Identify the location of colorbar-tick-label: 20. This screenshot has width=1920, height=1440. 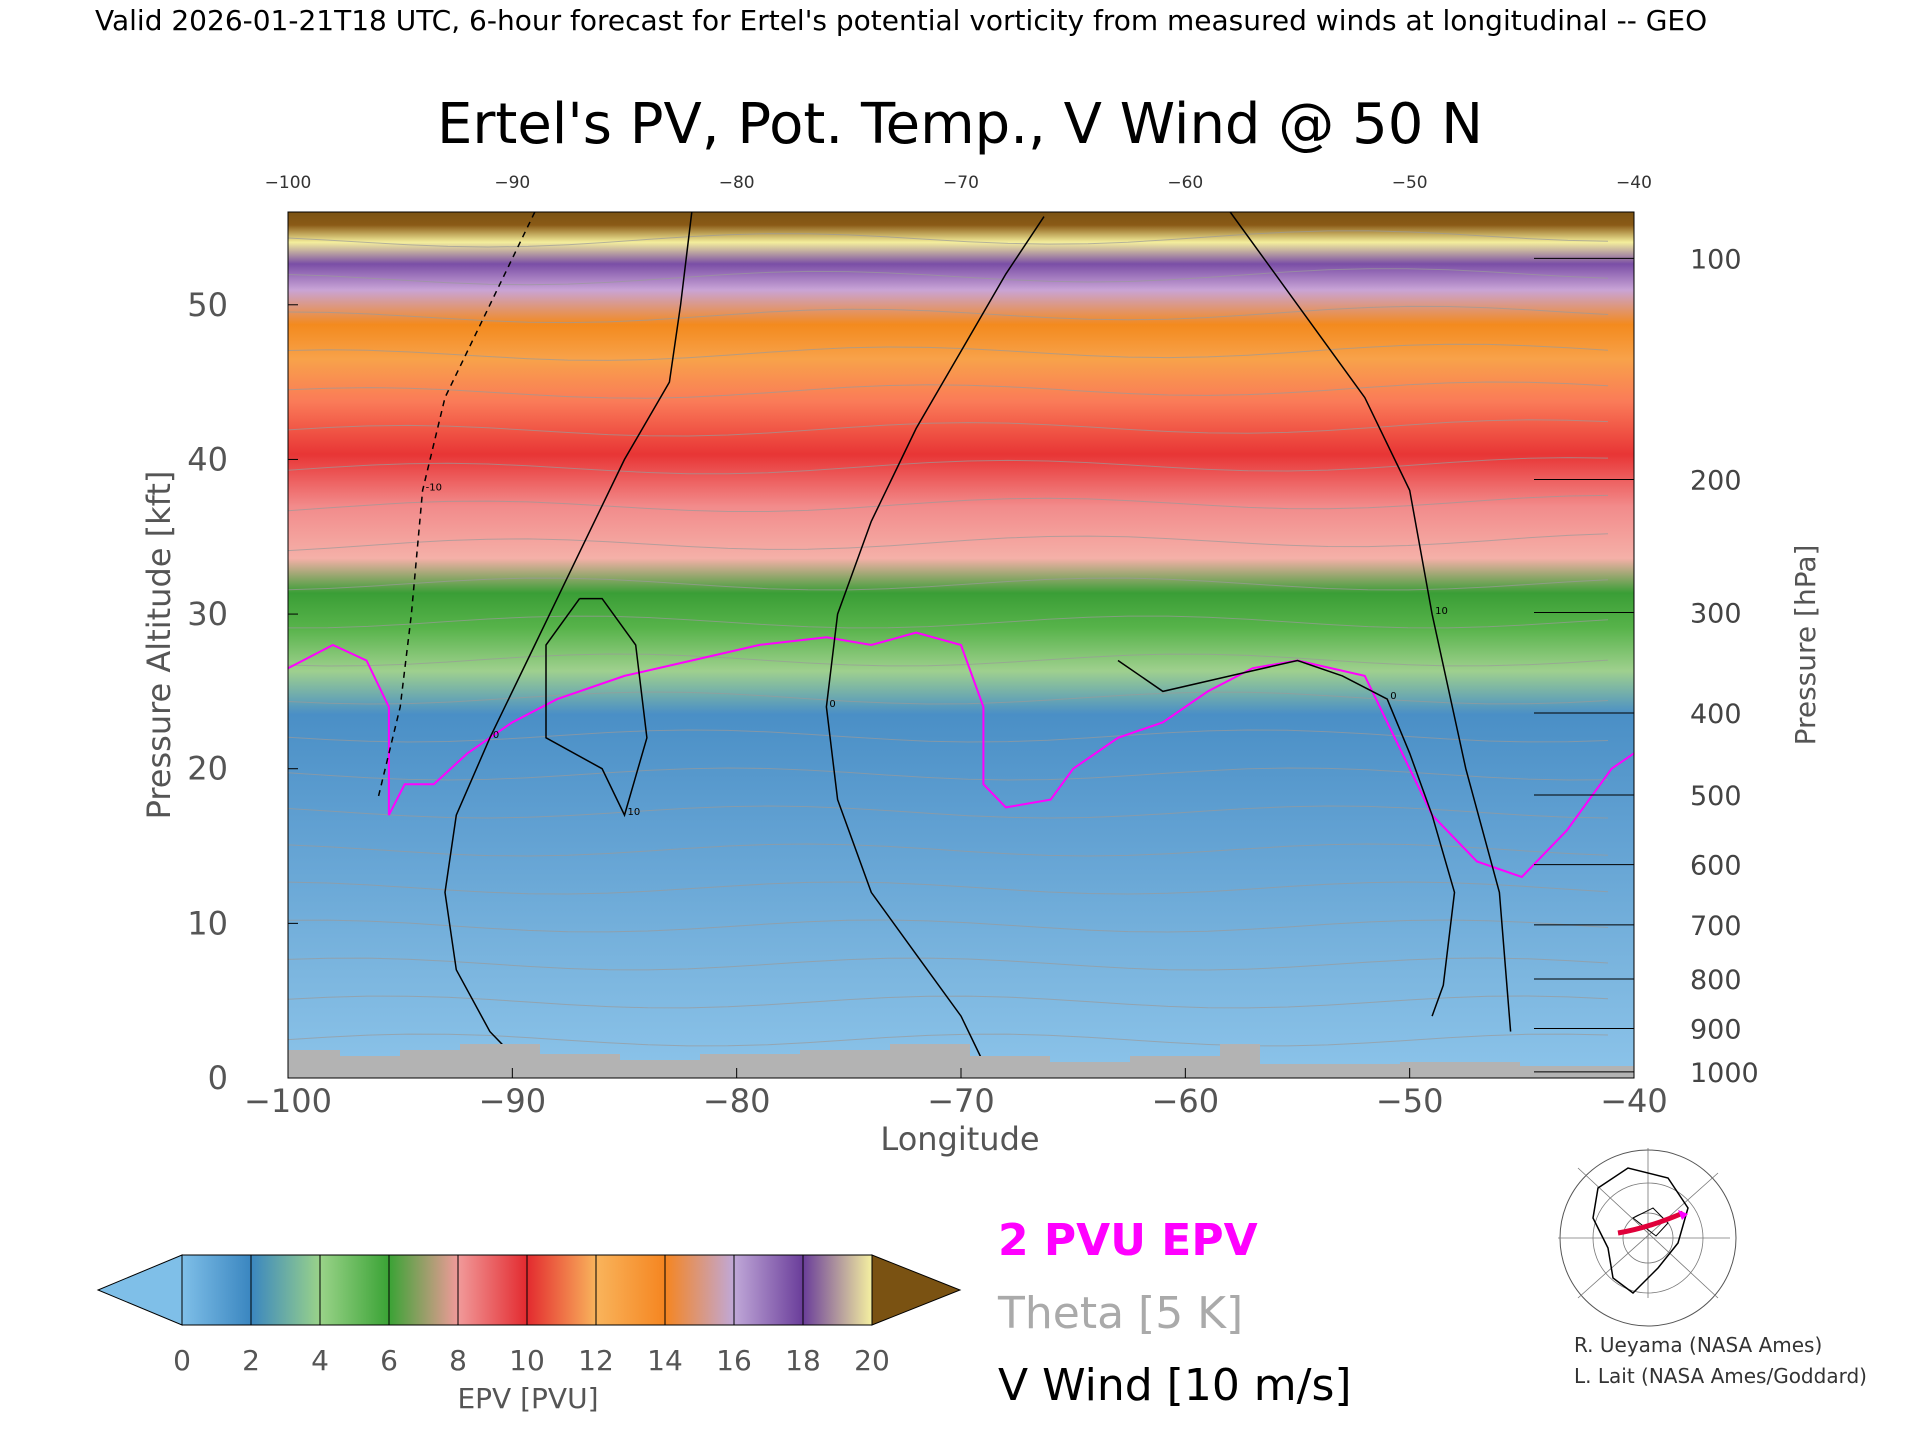
(872, 1360).